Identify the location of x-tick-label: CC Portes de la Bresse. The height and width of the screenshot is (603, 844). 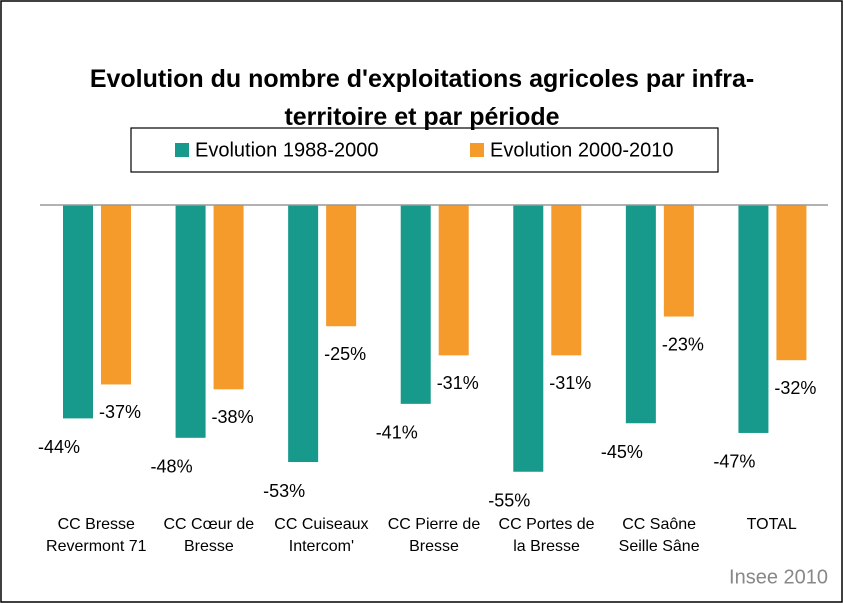
(546, 535).